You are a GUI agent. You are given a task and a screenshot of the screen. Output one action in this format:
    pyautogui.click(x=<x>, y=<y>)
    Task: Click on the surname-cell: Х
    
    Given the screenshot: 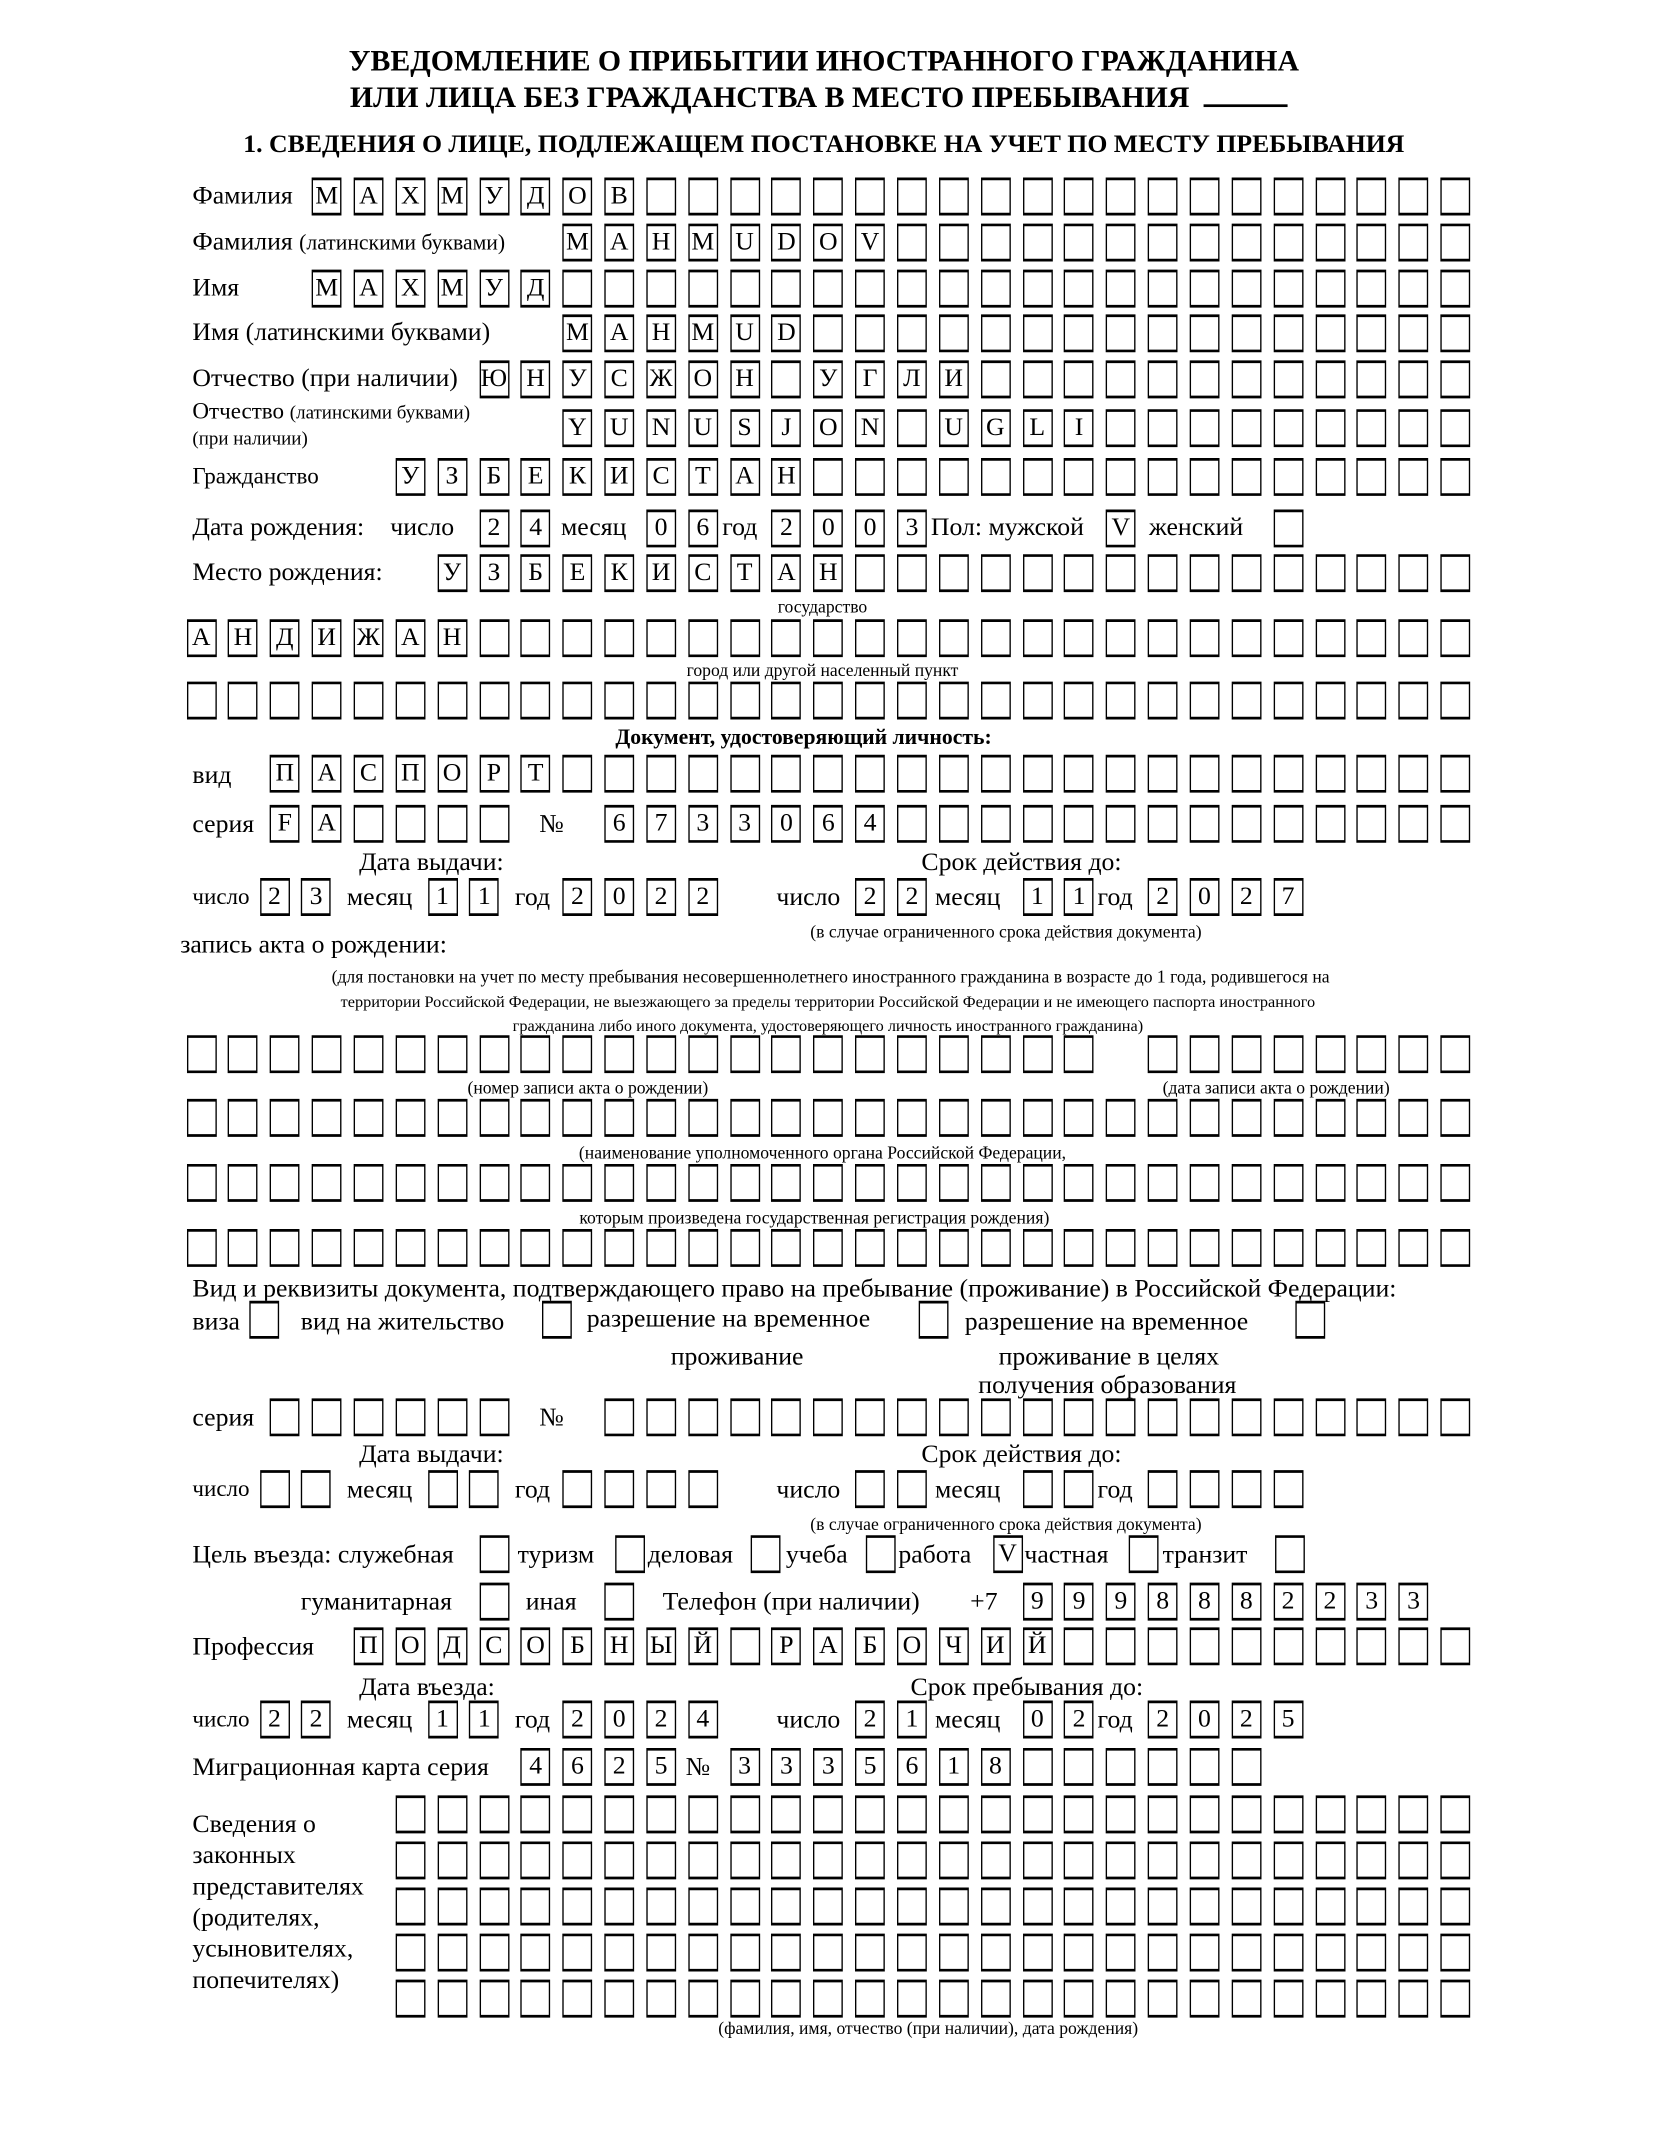 What is the action you would take?
    pyautogui.click(x=410, y=196)
    